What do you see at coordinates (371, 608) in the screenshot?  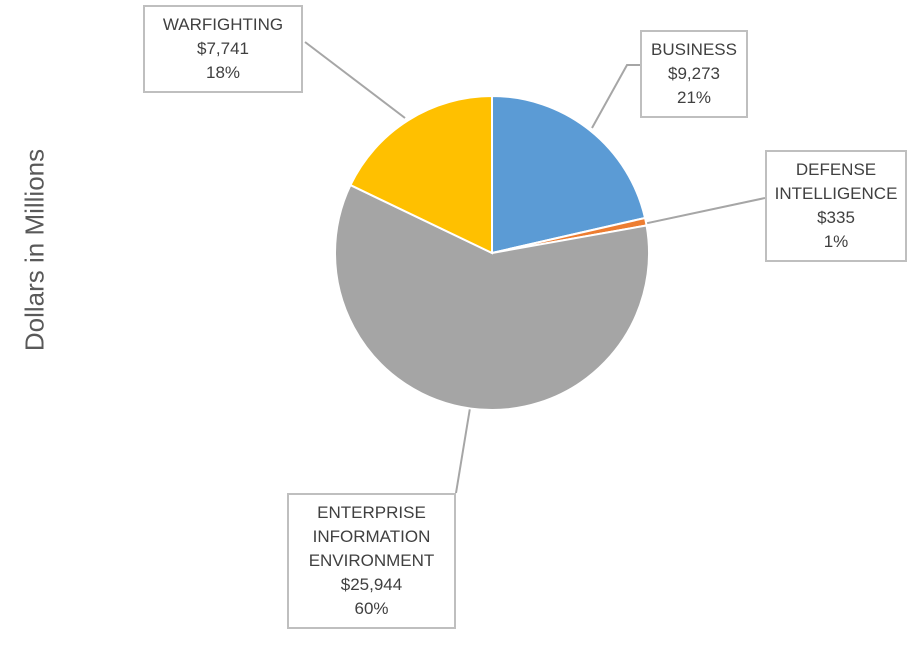 I see `percentage-label: 60%` at bounding box center [371, 608].